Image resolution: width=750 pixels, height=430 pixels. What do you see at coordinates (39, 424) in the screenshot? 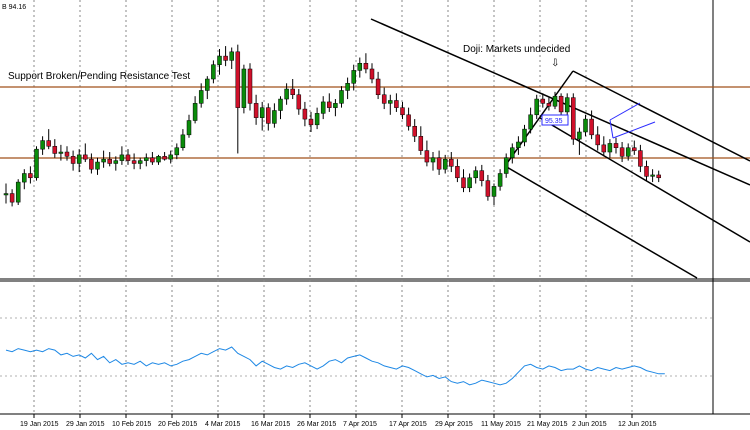
I see `x-axis-tick-label: 19 Jan 2015` at bounding box center [39, 424].